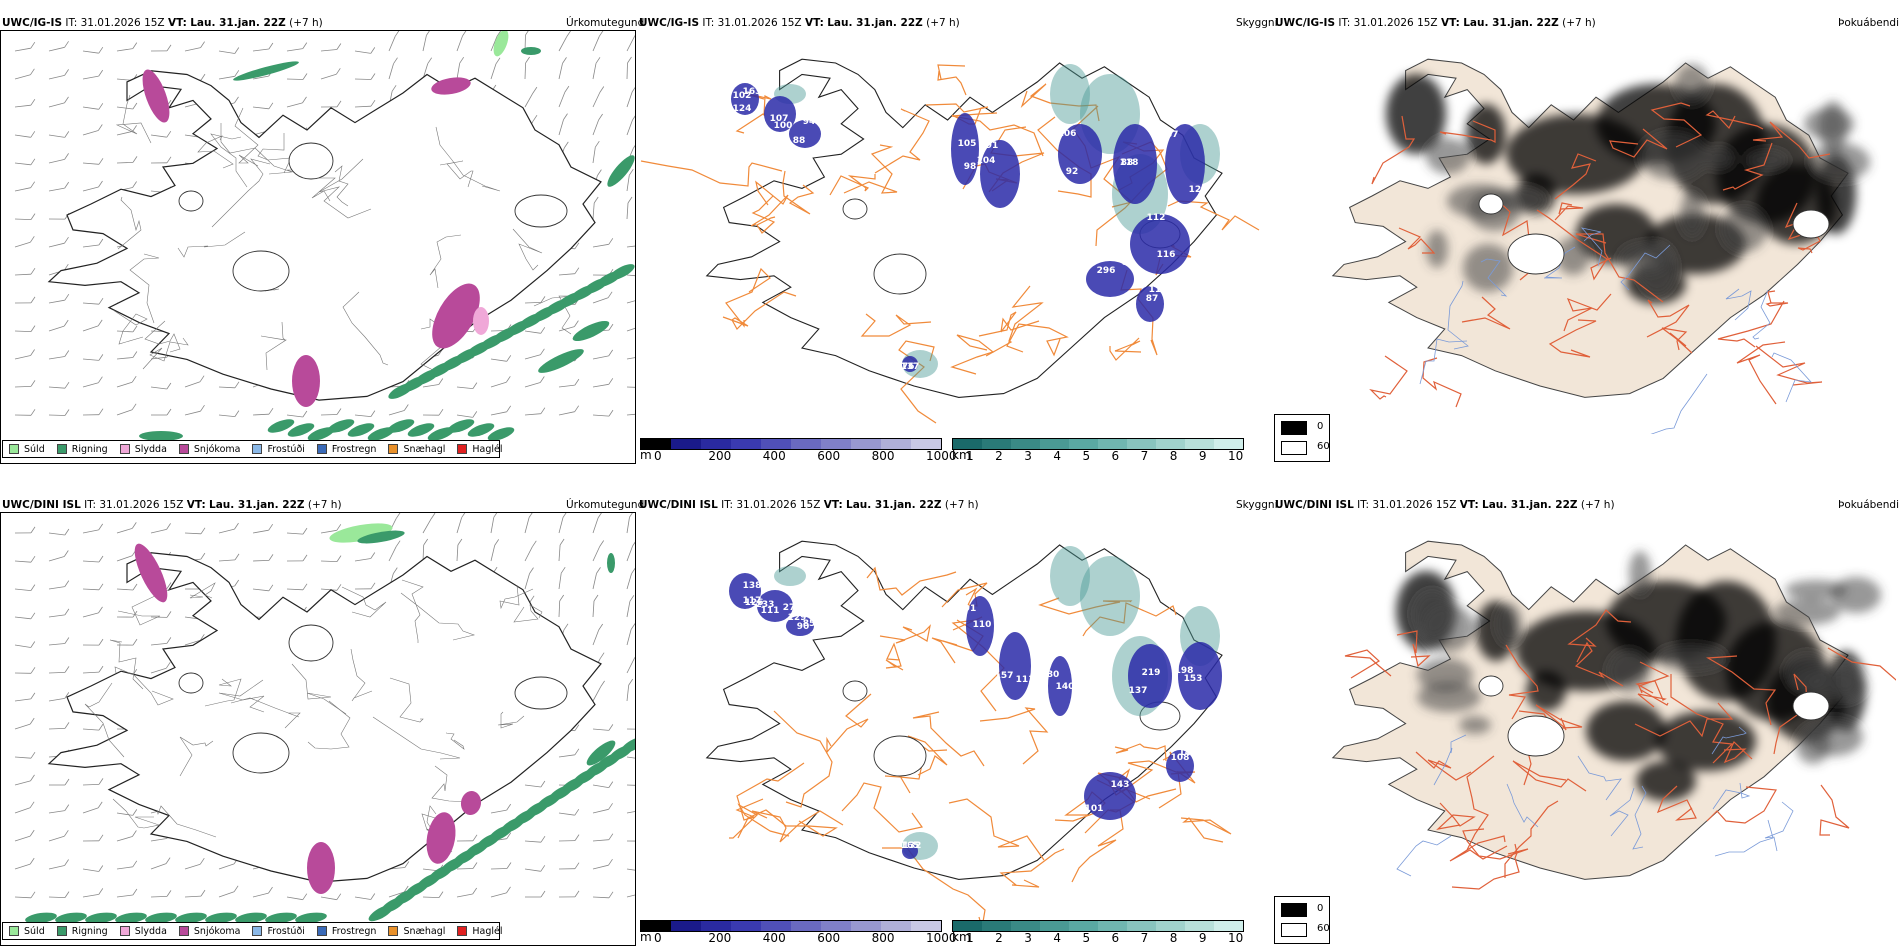 Image resolution: width=1900 pixels, height=950 pixels. Describe the element at coordinates (1323, 446) in the screenshot. I see `fog-legend-bottom: 60` at that location.